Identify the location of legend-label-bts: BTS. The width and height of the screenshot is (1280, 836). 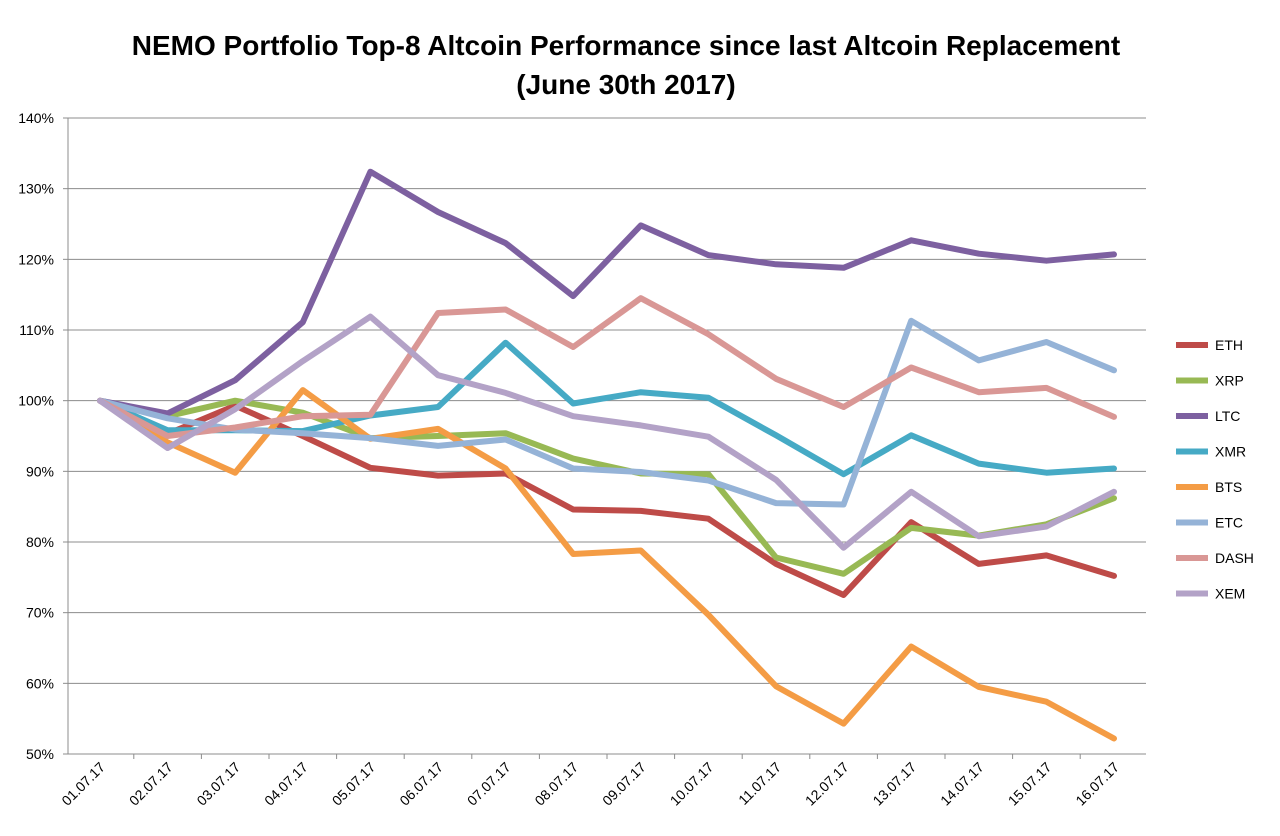
(1228, 487).